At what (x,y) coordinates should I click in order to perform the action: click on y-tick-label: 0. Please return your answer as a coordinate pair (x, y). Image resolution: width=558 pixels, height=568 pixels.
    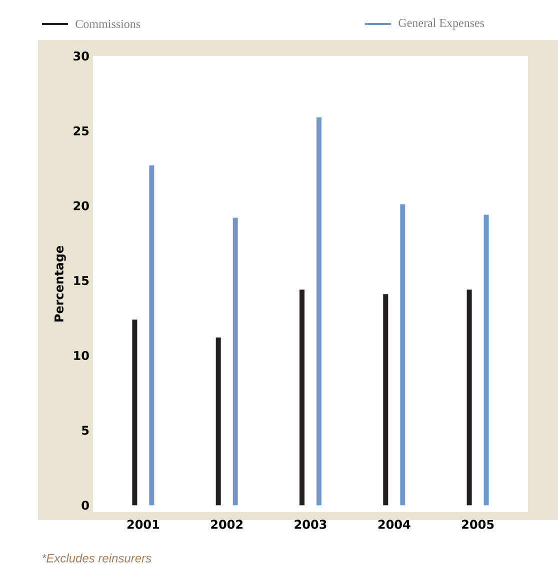
    Looking at the image, I should click on (85, 505).